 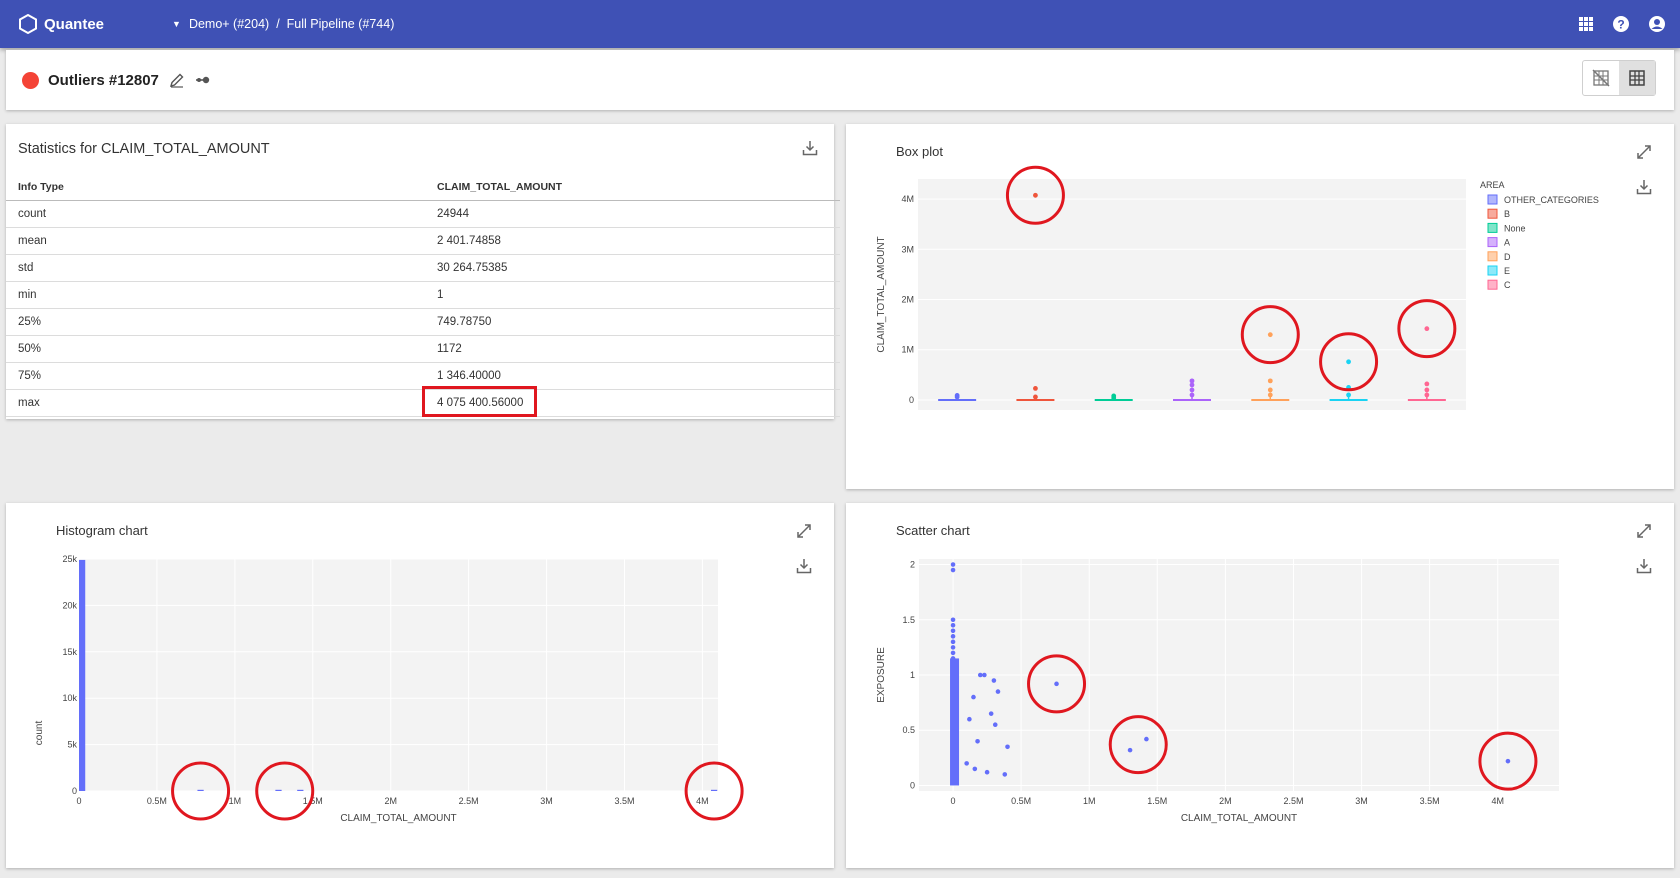 I want to click on legend-item: A, so click(x=1507, y=243).